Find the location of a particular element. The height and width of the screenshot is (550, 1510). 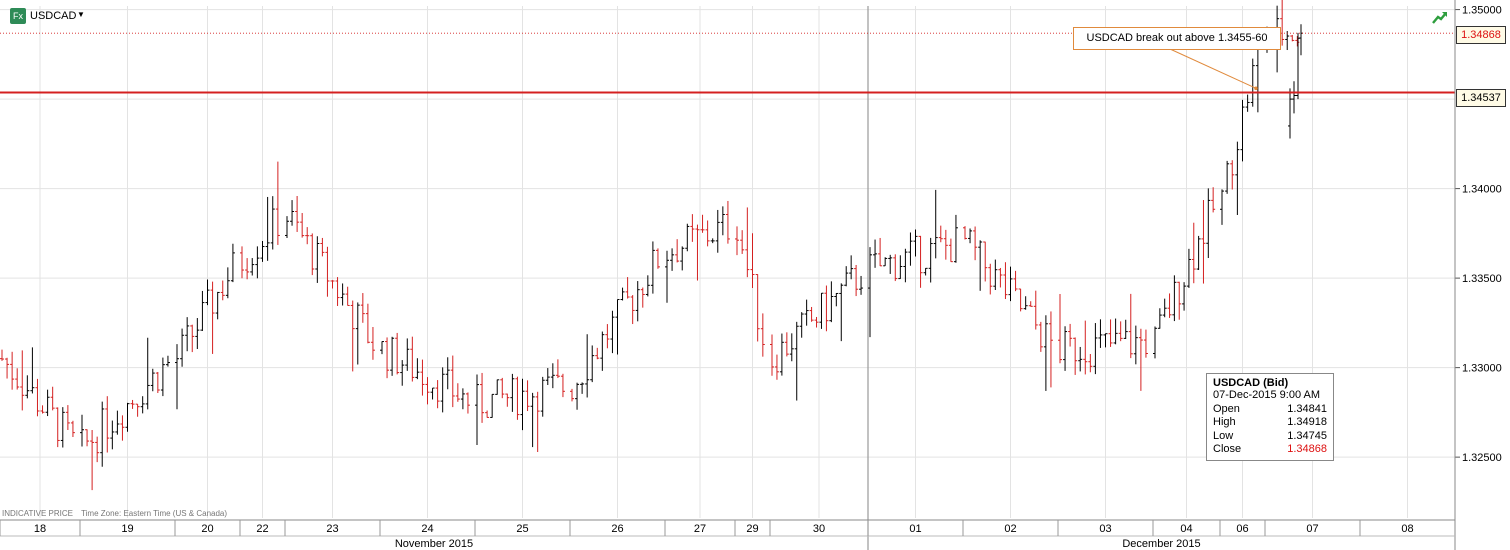

breakout-annotation: USDCAD break out above 1.3455-60 is located at coordinates (1177, 38).